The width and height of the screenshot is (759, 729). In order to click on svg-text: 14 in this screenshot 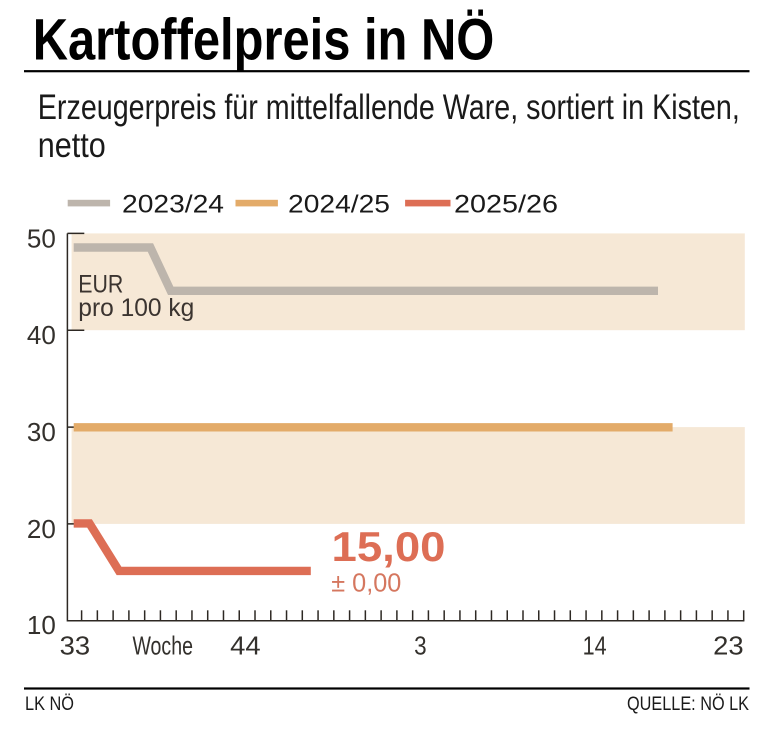, I will do `click(595, 646)`.